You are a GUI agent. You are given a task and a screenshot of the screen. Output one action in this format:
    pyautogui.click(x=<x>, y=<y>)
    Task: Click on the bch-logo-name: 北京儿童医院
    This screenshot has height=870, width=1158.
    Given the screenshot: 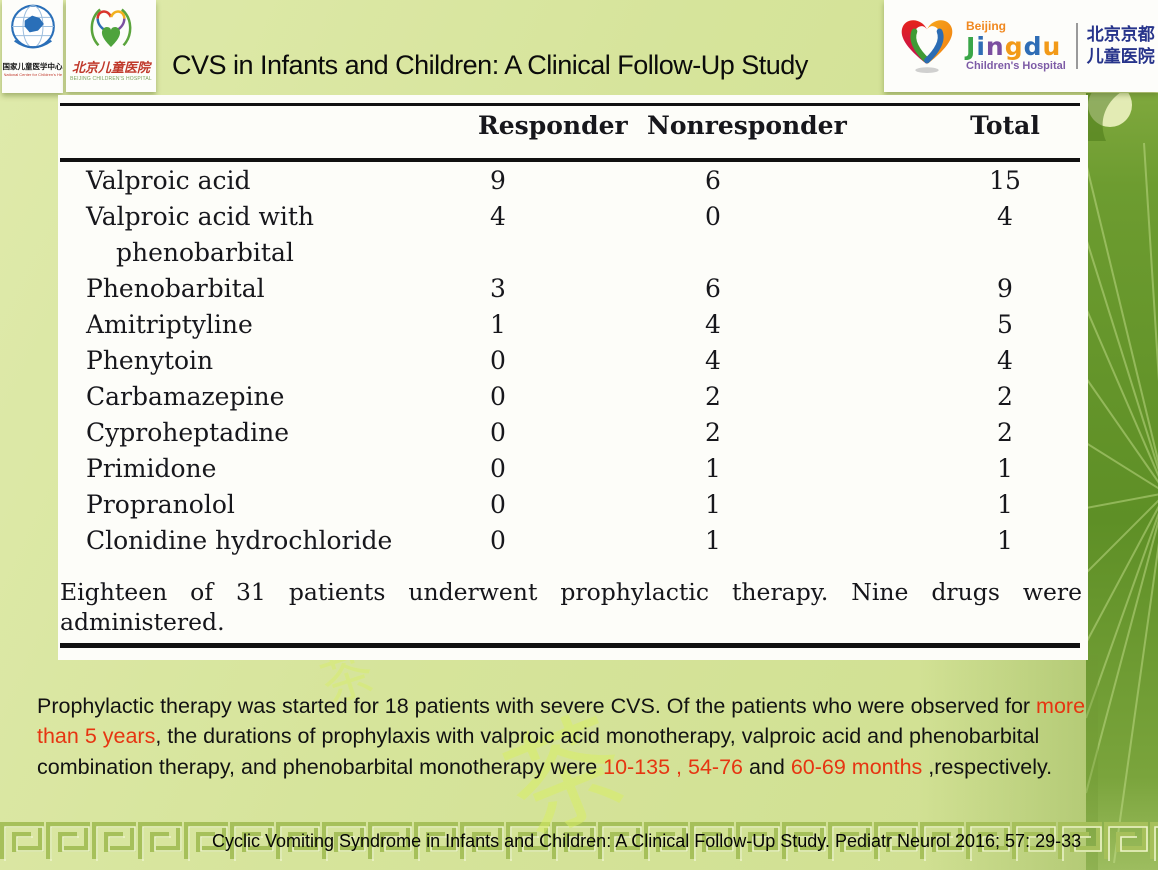 What is the action you would take?
    pyautogui.click(x=110, y=68)
    